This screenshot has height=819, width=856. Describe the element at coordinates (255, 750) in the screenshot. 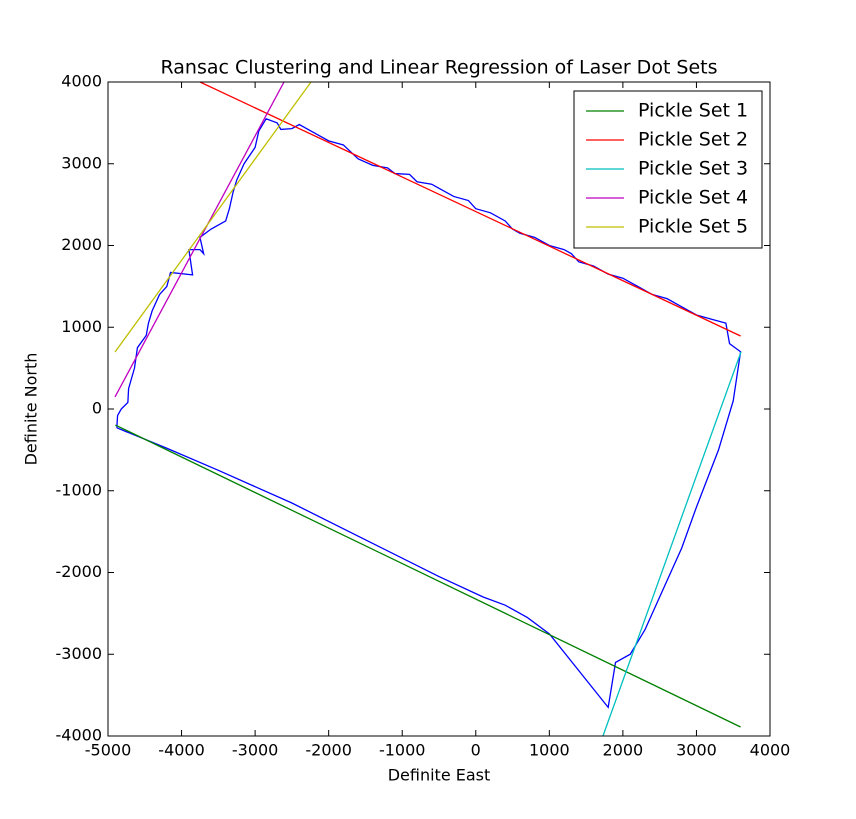

I see `x-tick-label: -3000` at that location.